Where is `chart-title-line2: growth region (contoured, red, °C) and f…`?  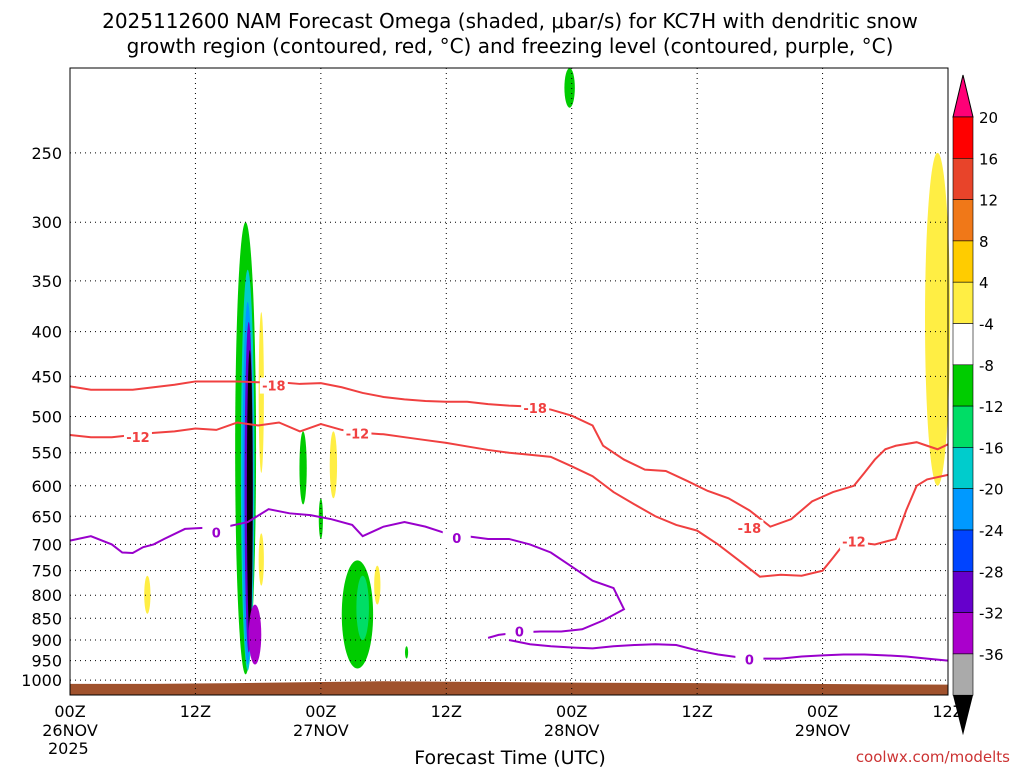 chart-title-line2: growth region (contoured, red, °C) and f… is located at coordinates (510, 46).